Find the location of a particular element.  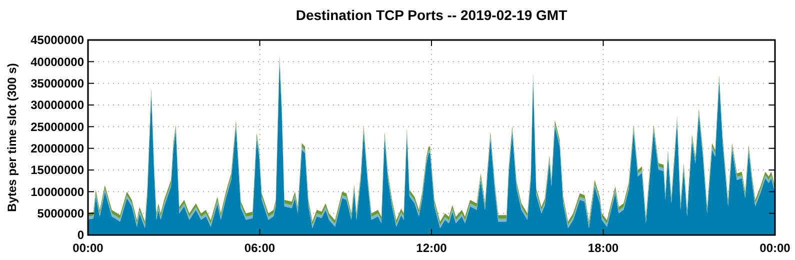

y-tick-label: 40000000 is located at coordinates (57, 61).